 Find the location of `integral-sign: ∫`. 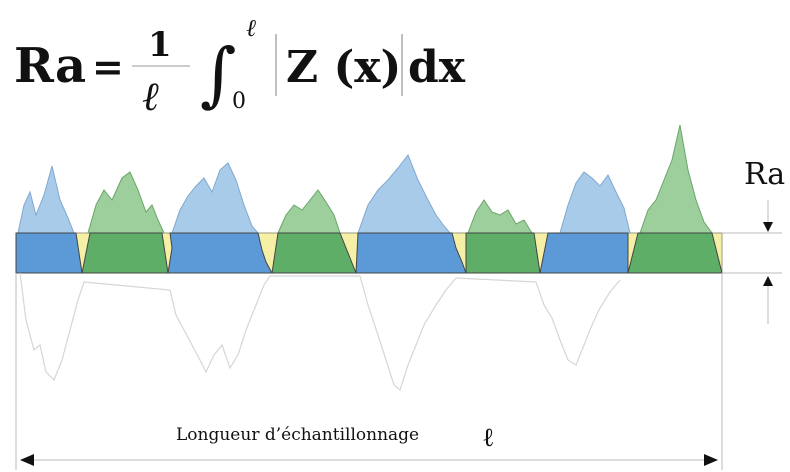

integral-sign: ∫ is located at coordinates (218, 74).